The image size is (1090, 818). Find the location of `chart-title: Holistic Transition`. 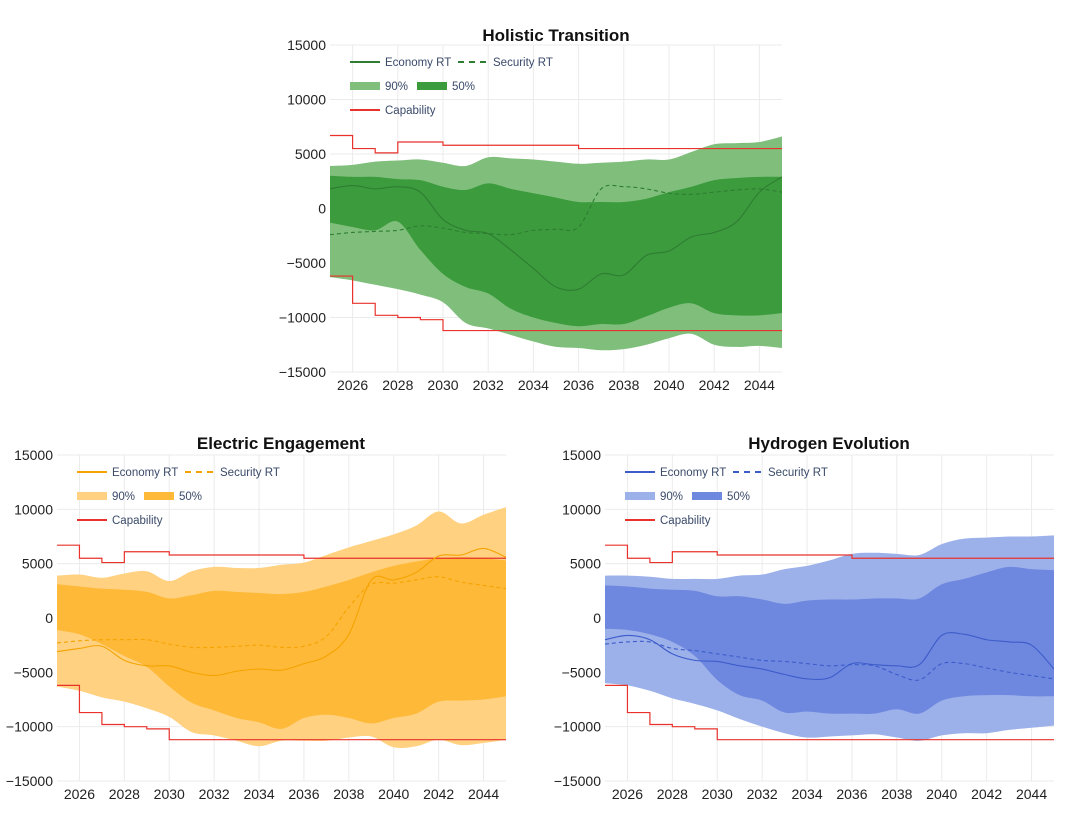

chart-title: Holistic Transition is located at coordinates (555, 35).